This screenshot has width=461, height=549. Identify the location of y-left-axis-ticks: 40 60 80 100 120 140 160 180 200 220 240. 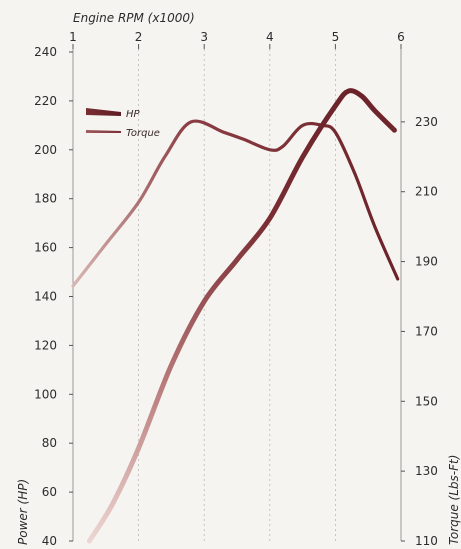
(53, 296).